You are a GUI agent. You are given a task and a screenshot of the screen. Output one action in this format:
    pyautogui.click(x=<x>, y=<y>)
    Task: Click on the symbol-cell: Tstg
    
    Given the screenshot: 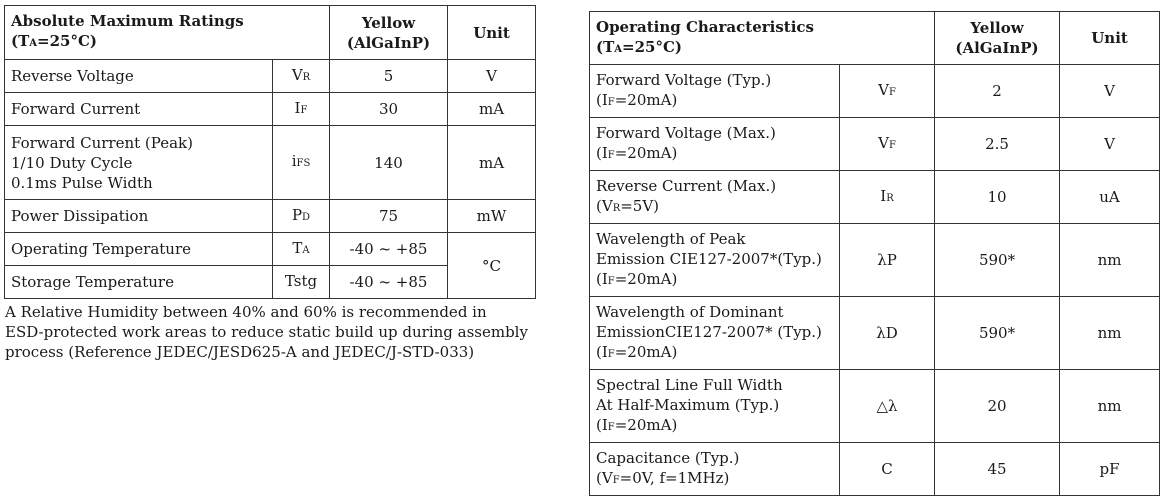 What is the action you would take?
    pyautogui.click(x=301, y=282)
    